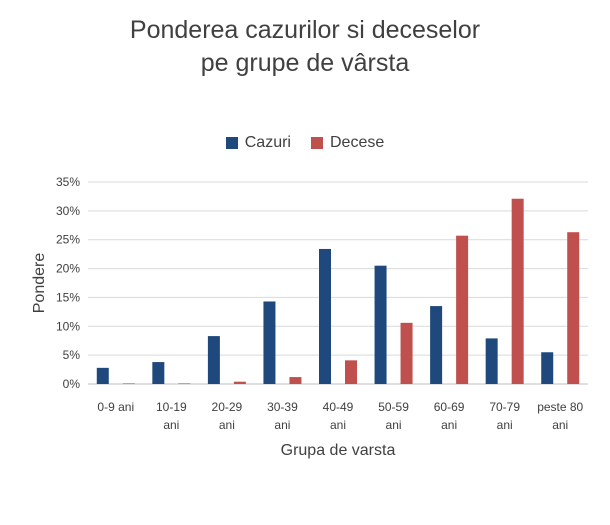 Image resolution: width=610 pixels, height=525 pixels. Describe the element at coordinates (171, 407) in the screenshot. I see `x-tick-label: 10-19` at that location.